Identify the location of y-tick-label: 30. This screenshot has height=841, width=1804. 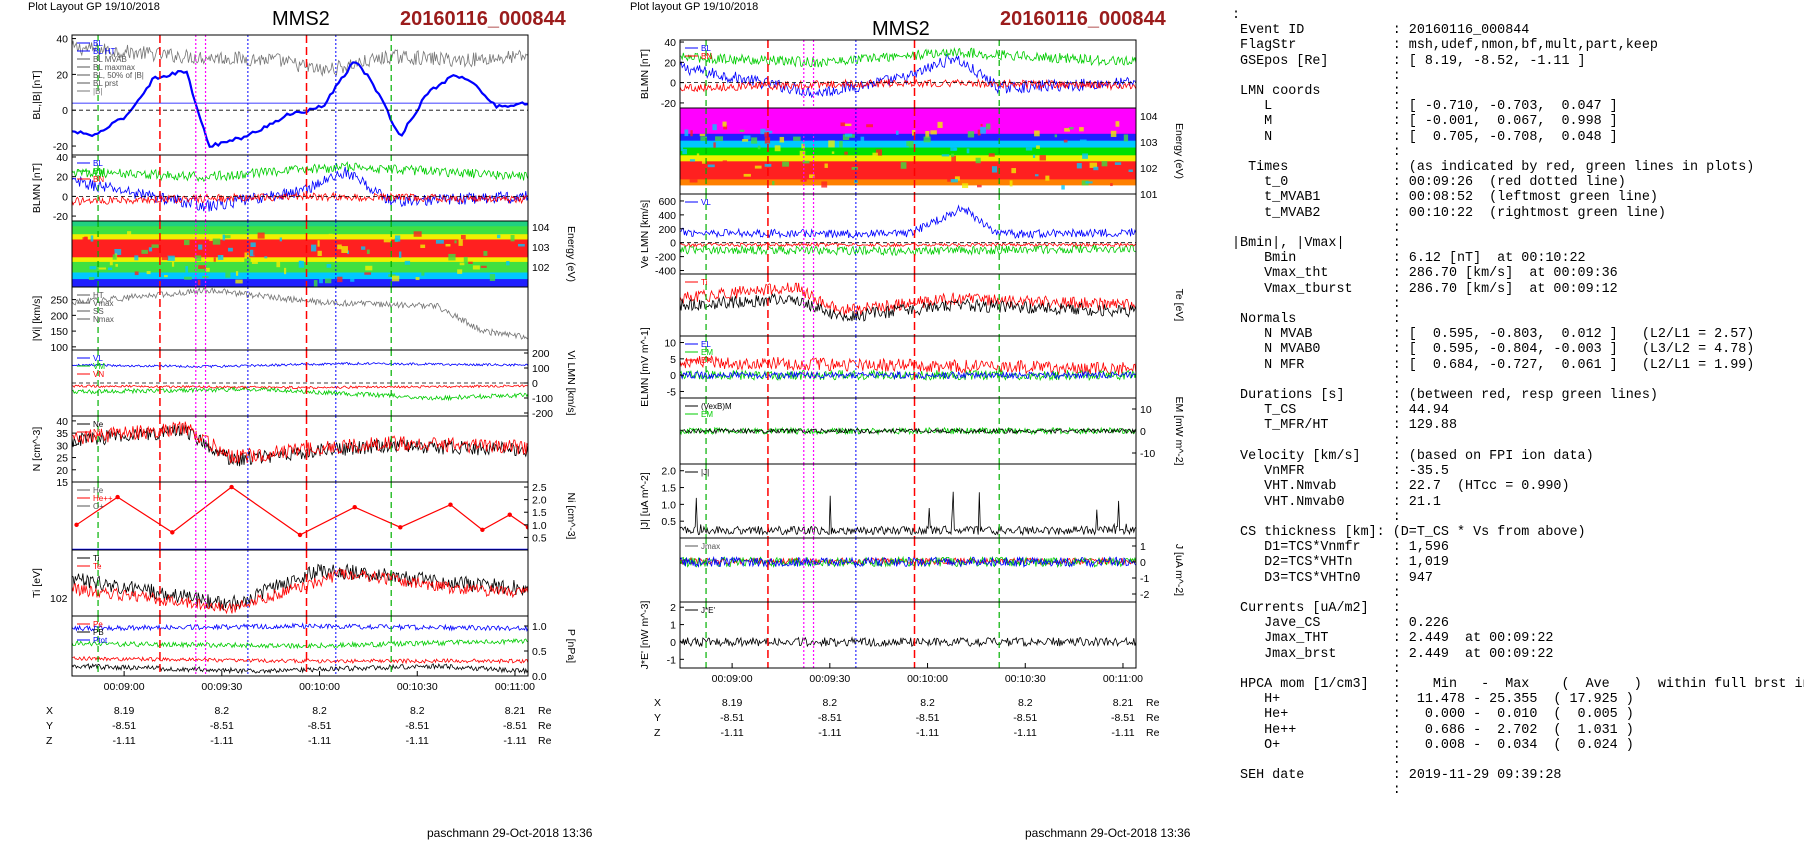
(62, 446).